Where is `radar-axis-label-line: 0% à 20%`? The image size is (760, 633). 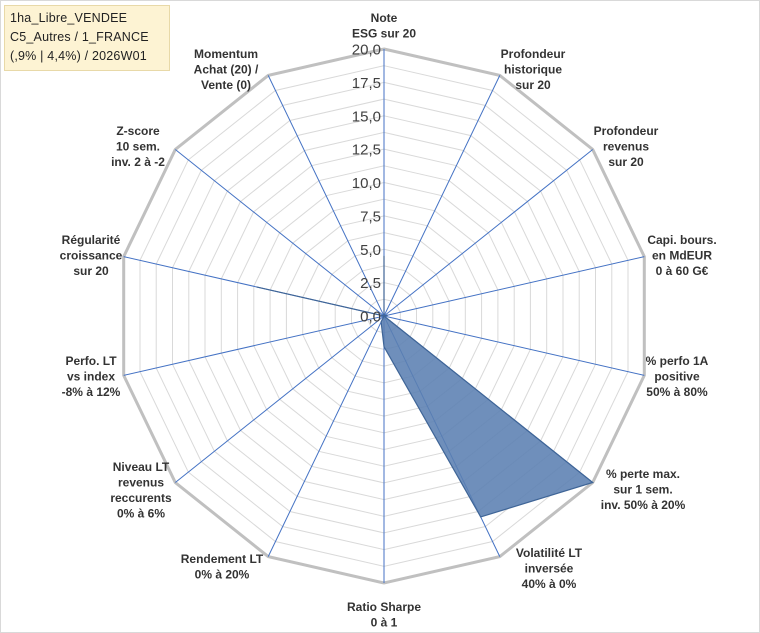 radar-axis-label-line: 0% à 20% is located at coordinates (222, 575).